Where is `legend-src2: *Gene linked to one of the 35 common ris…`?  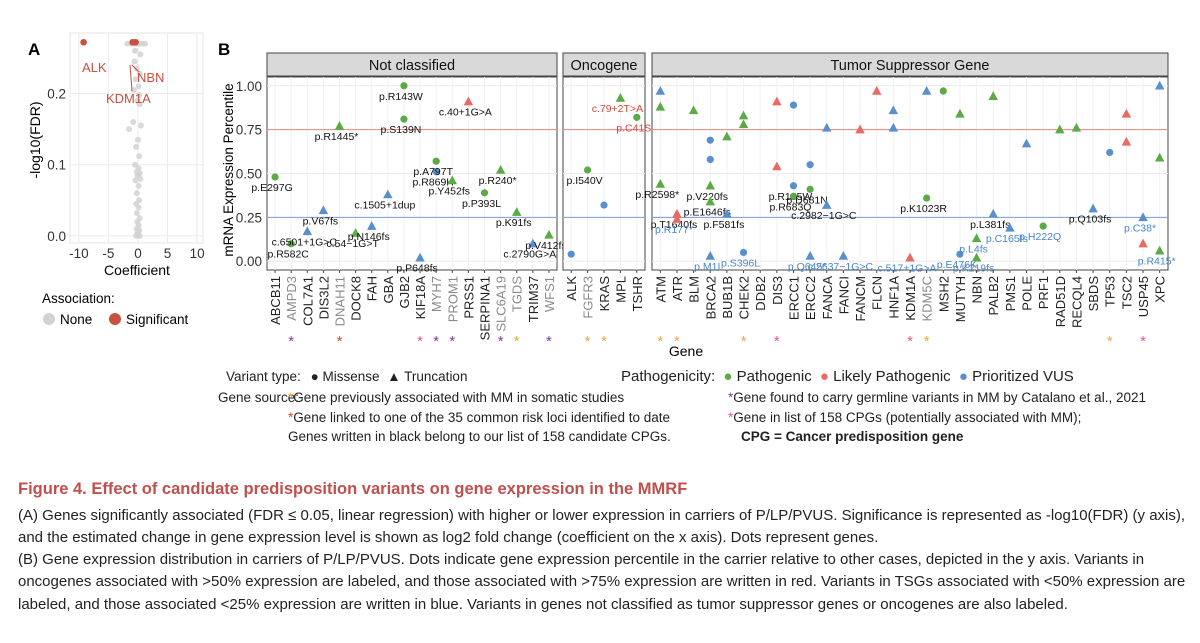
legend-src2: *Gene linked to one of the 35 common ris… is located at coordinates (479, 417).